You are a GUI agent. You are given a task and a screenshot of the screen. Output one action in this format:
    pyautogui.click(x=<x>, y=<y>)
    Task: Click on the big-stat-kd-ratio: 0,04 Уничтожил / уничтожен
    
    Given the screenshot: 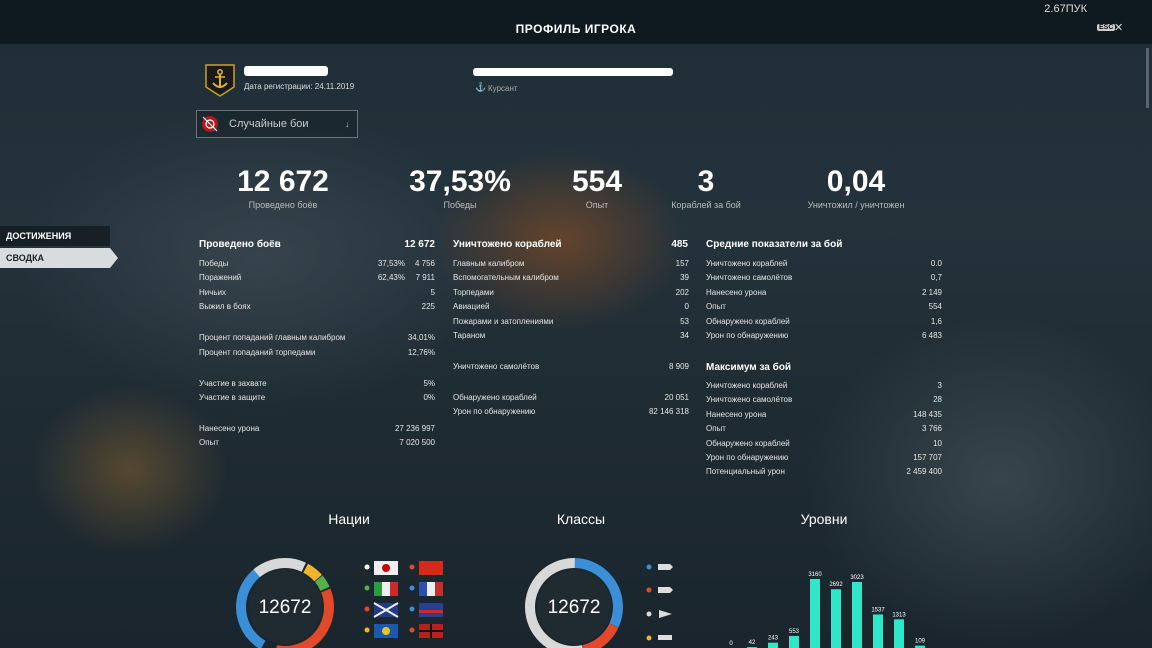 What is the action you would take?
    pyautogui.click(x=856, y=188)
    